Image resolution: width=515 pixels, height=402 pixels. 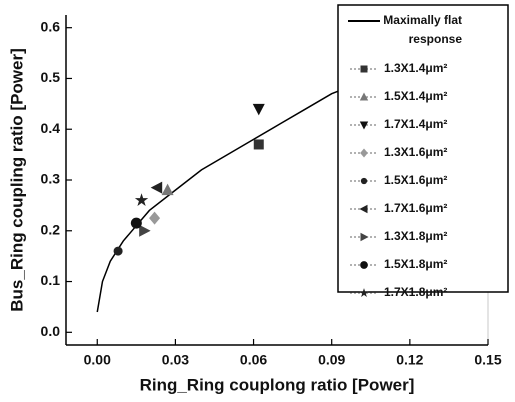 I want to click on y-axis-label: Bus_Ring coupling ratio [Power], so click(x=16, y=180).